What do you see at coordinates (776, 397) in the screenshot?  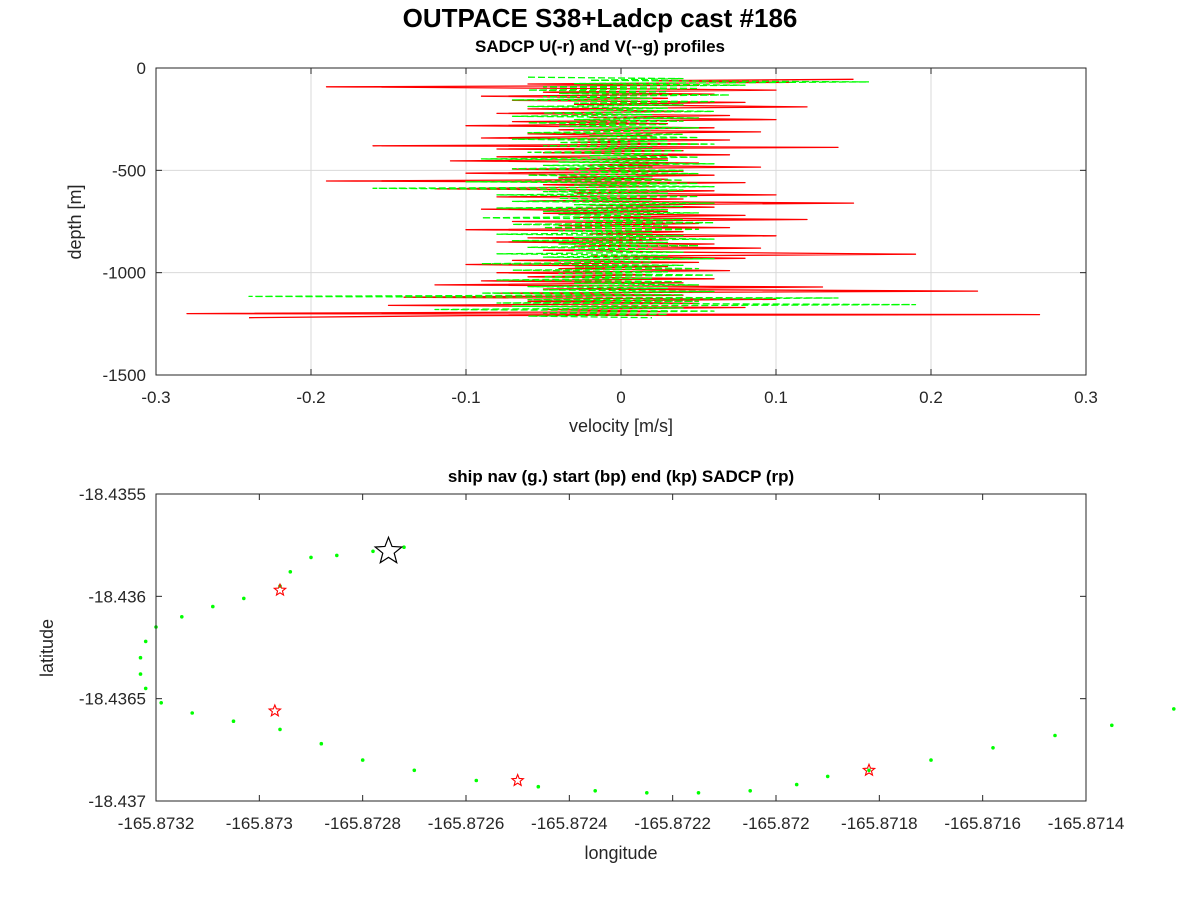 I see `profile-x-tick-label: 0.1` at bounding box center [776, 397].